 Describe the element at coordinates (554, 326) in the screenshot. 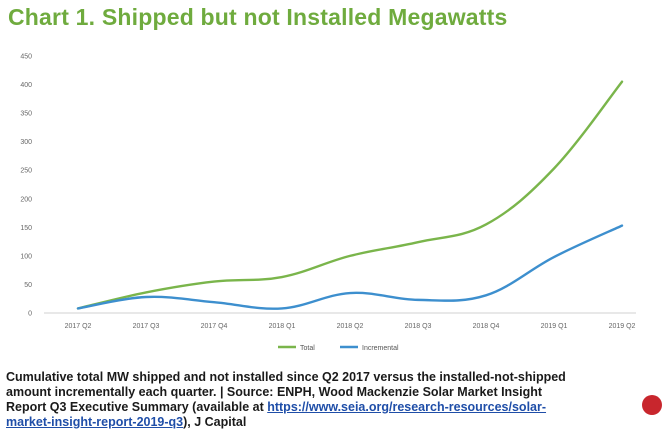

I see `x-tick-label: 2019 Q1` at that location.